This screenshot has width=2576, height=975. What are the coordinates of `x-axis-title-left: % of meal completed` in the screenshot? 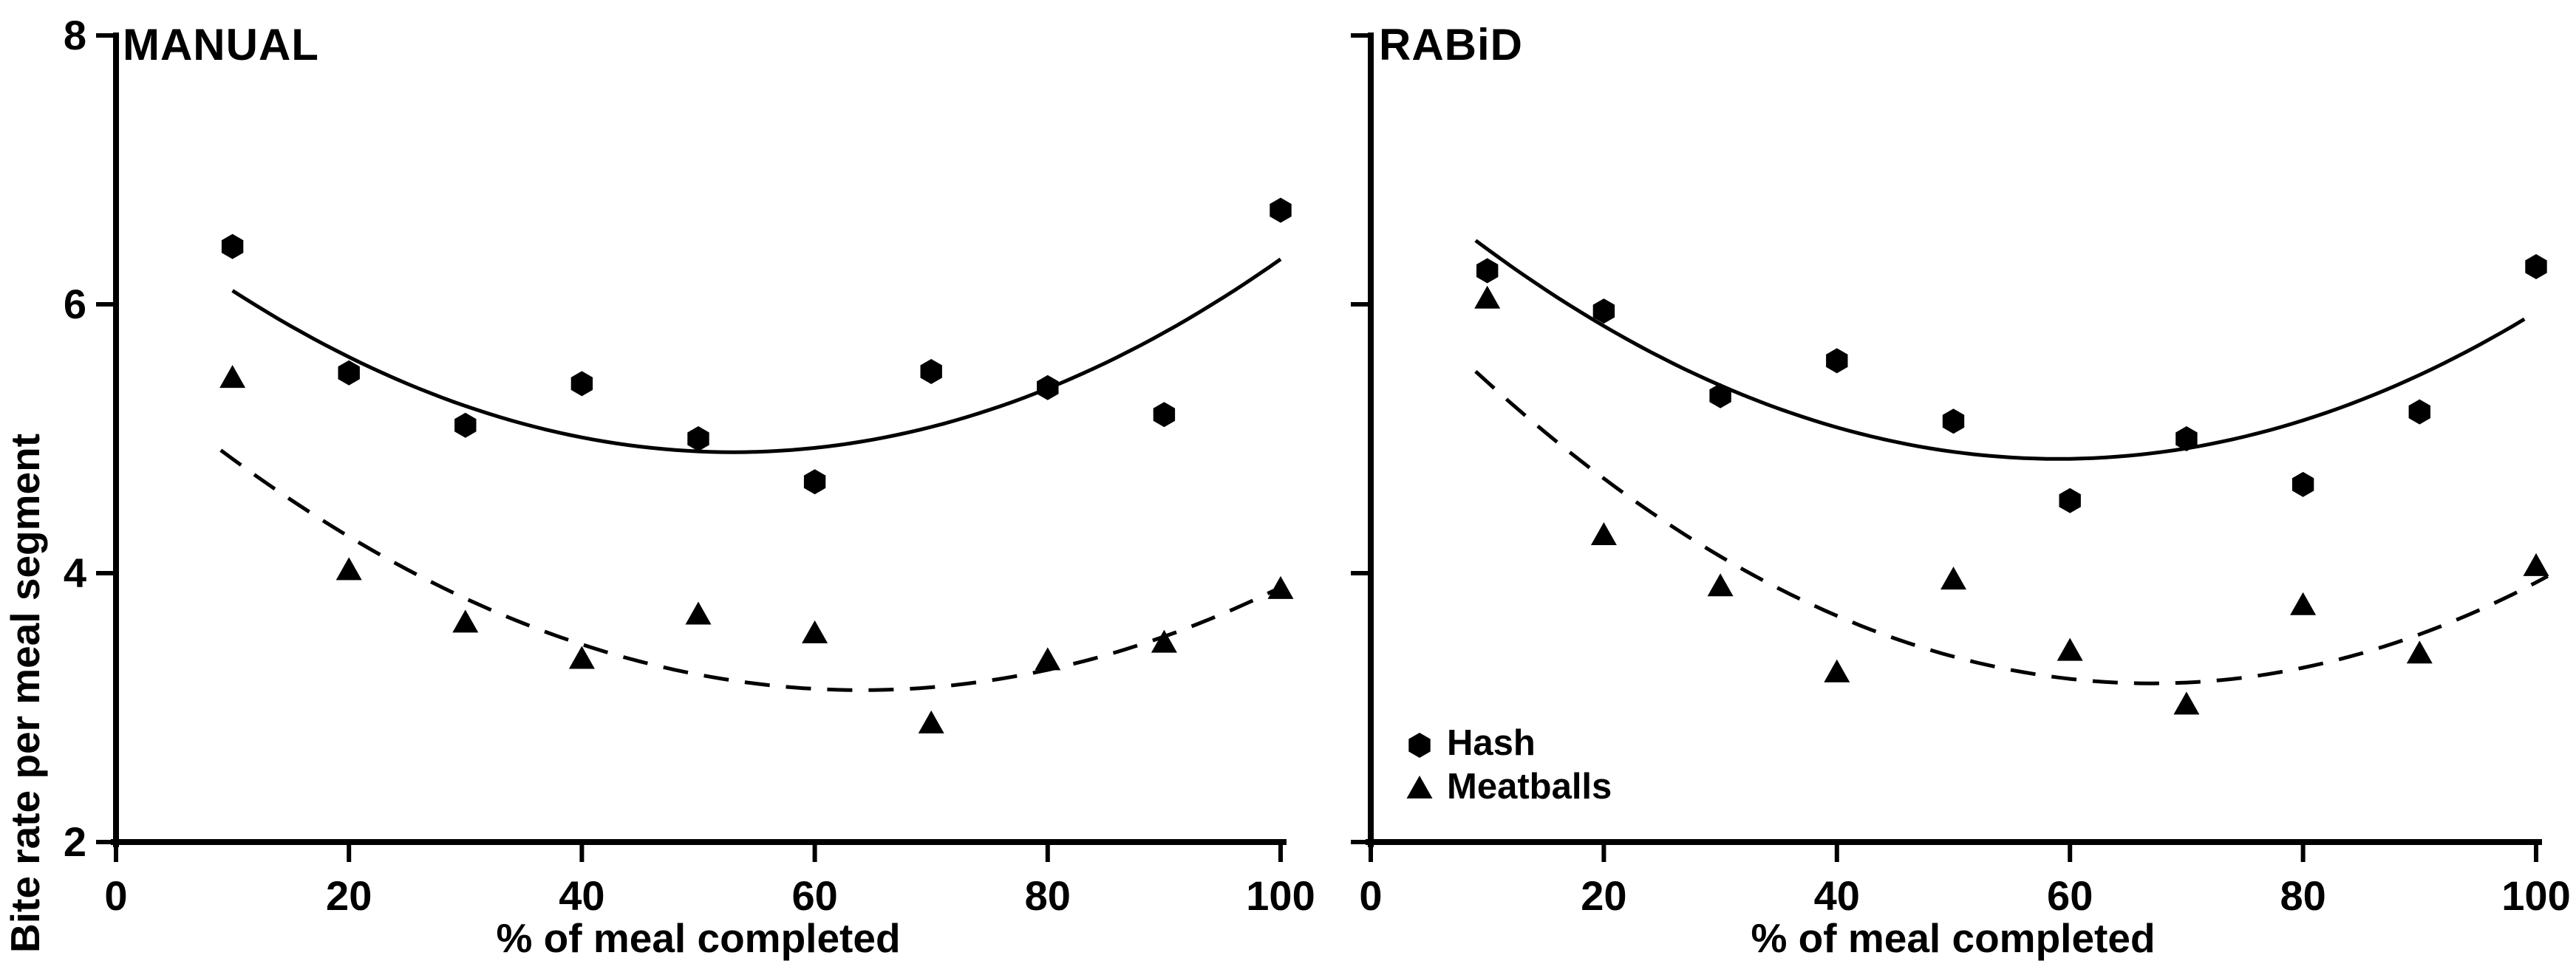 It's located at (698, 938).